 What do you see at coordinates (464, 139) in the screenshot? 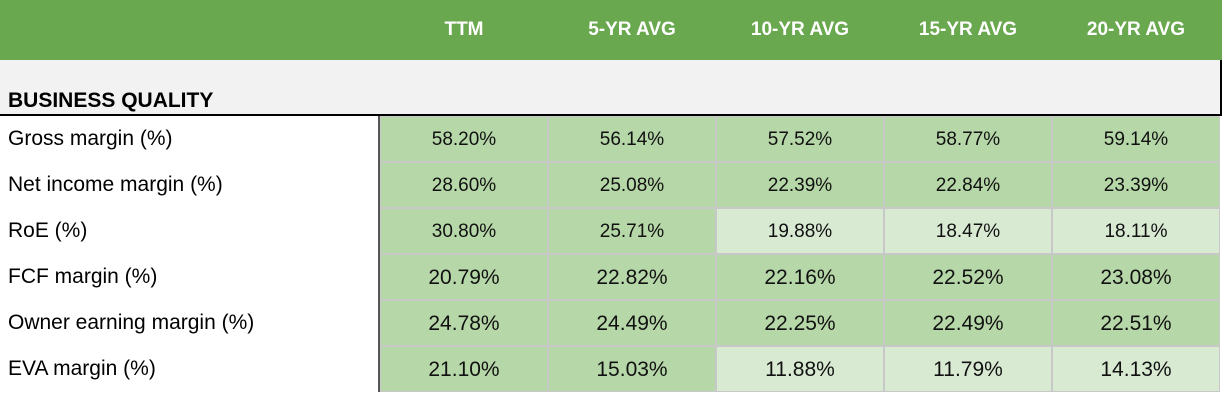
I see `table-cell: 58.20%` at bounding box center [464, 139].